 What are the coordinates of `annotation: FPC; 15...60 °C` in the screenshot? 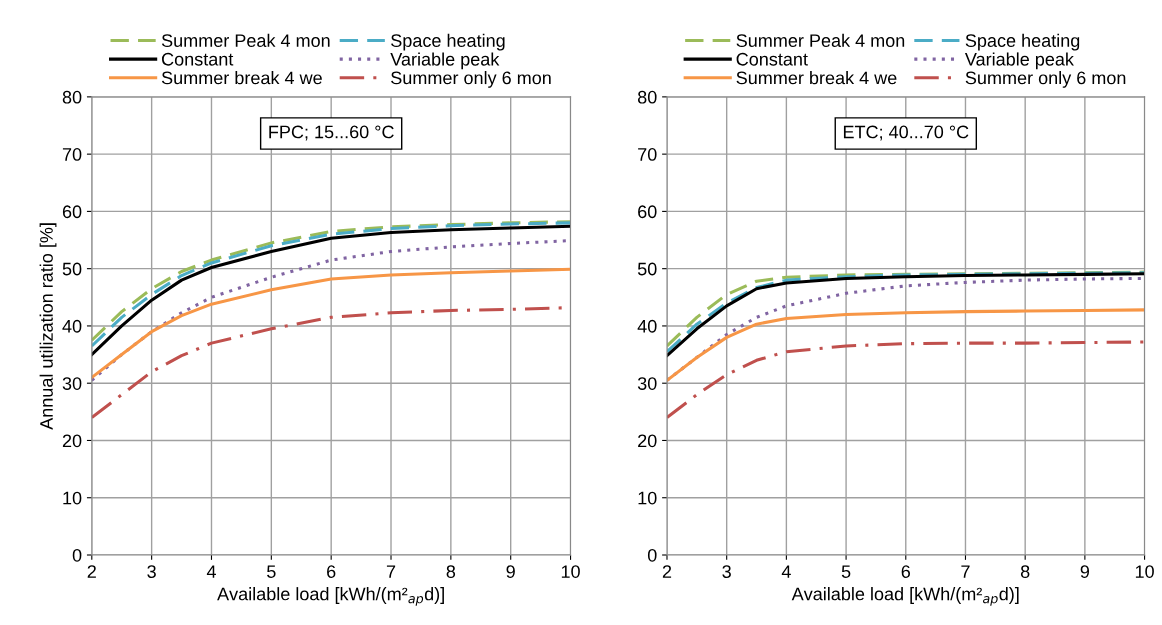 It's located at (331, 133).